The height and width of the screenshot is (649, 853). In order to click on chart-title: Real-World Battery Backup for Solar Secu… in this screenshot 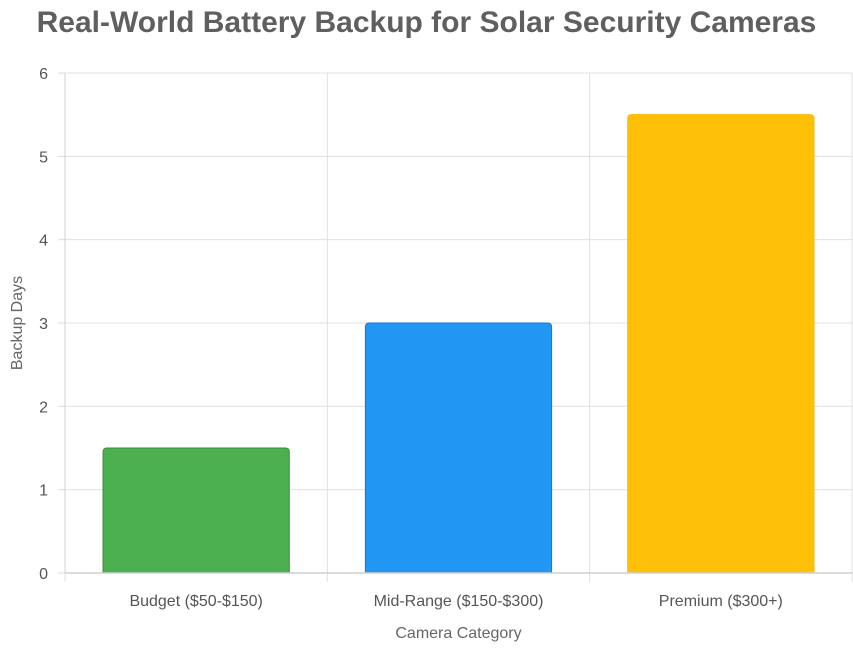, I will do `click(426, 22)`.